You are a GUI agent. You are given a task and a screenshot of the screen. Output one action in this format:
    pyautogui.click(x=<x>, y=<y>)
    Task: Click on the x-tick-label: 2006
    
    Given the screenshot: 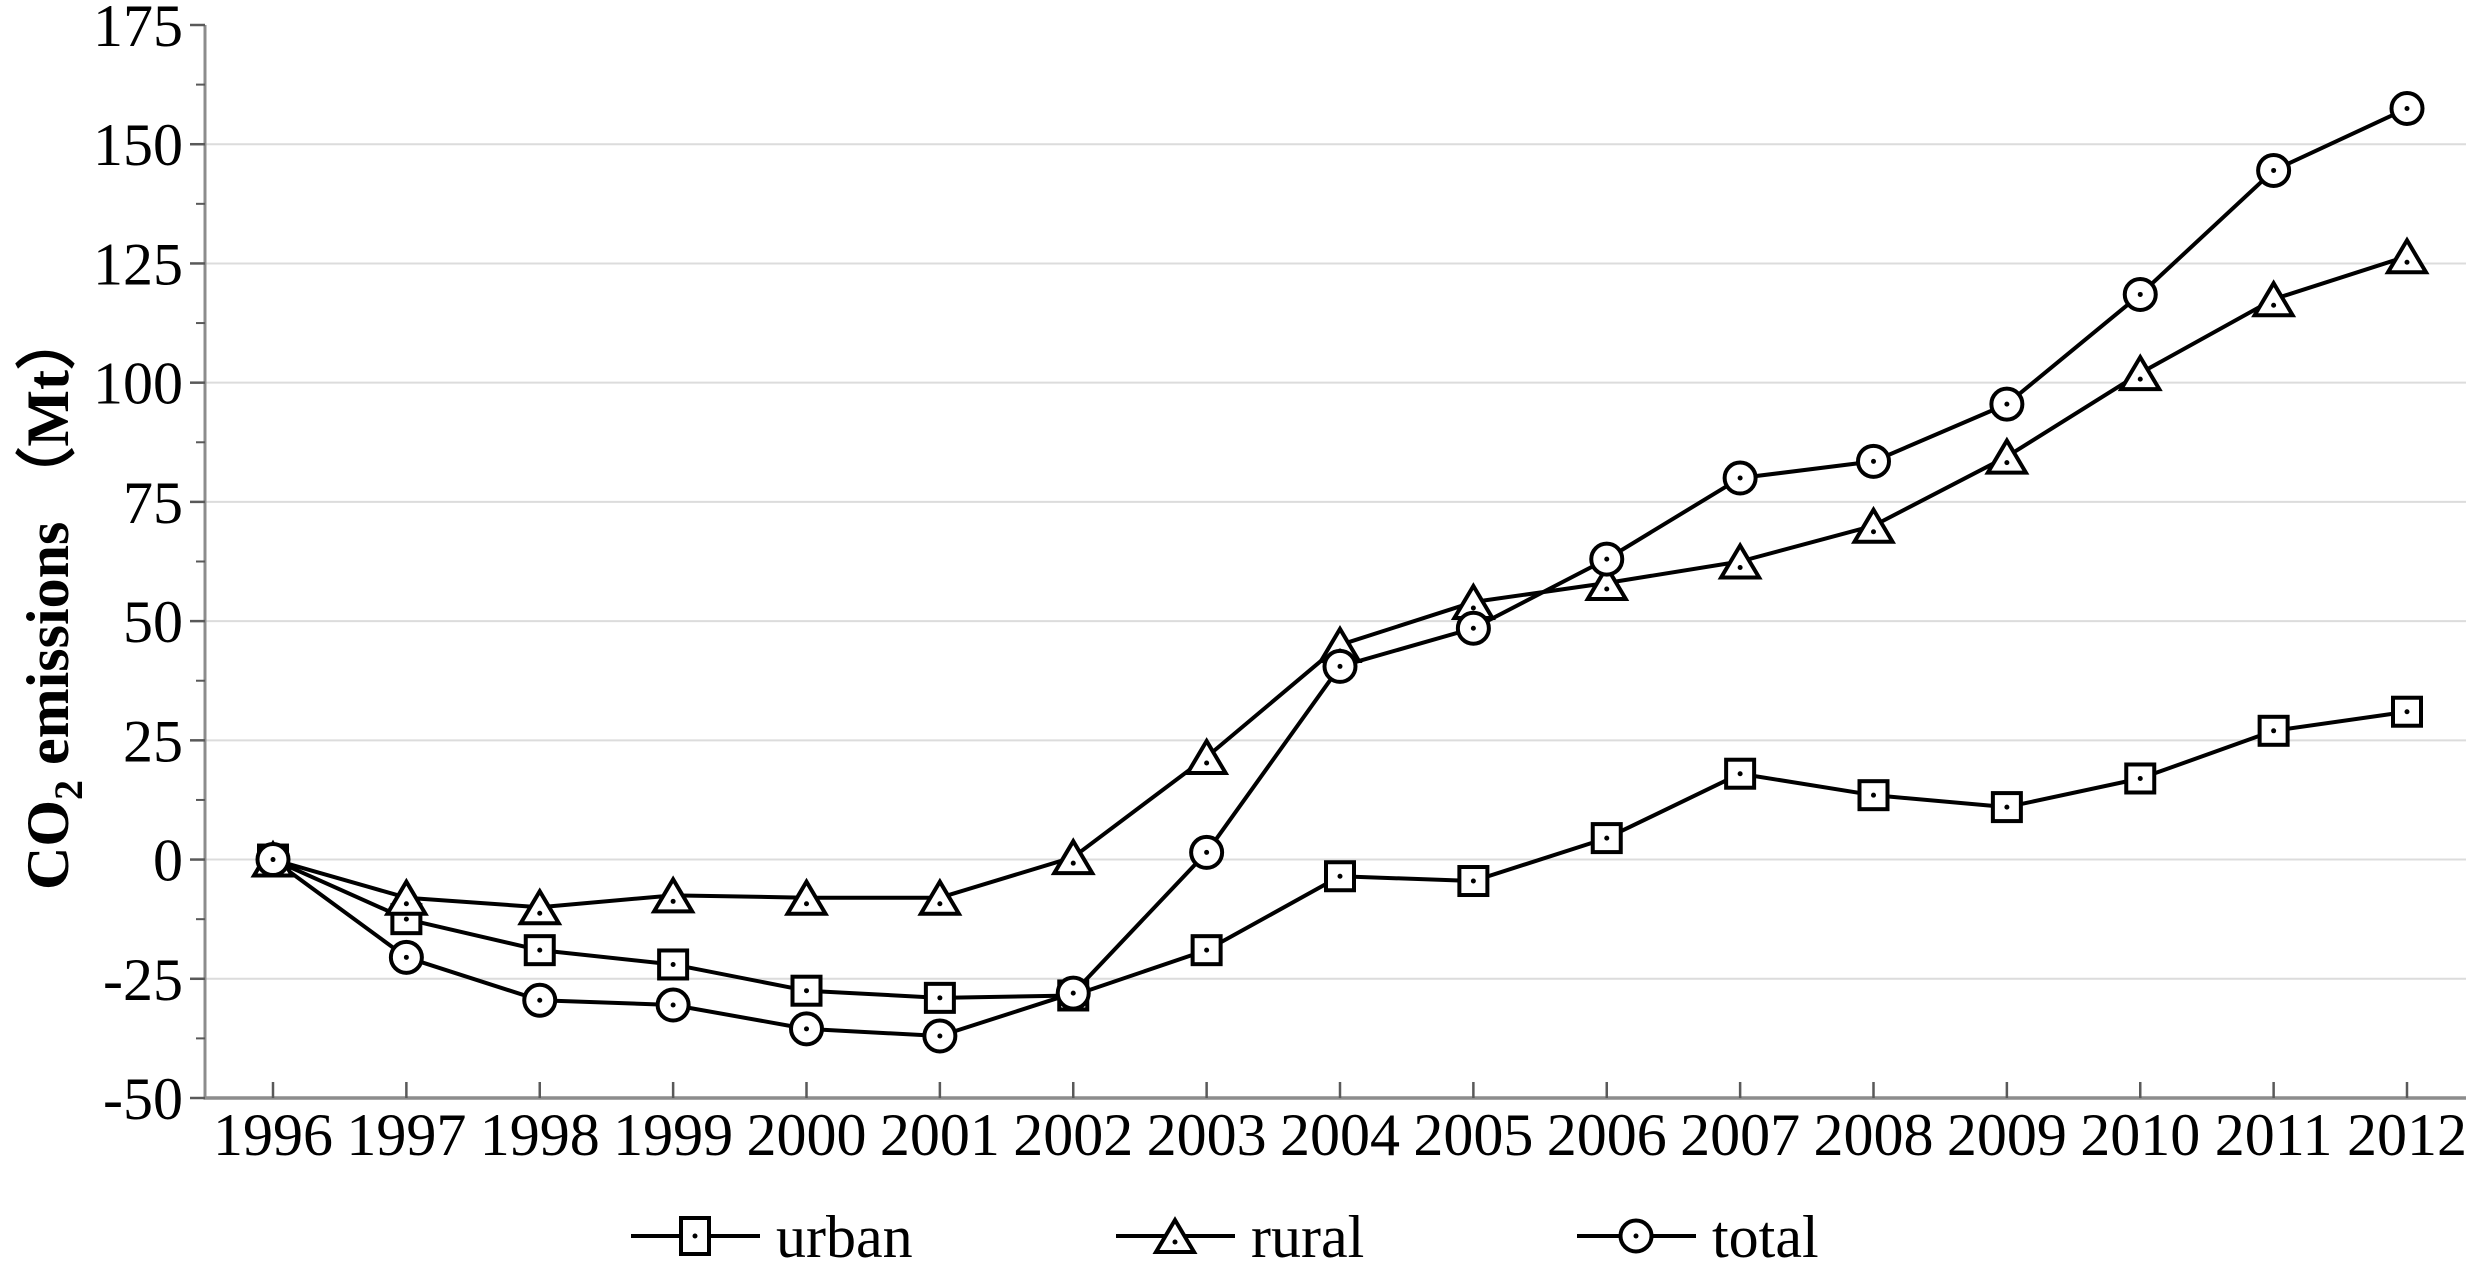 What is the action you would take?
    pyautogui.click(x=1607, y=1135)
    